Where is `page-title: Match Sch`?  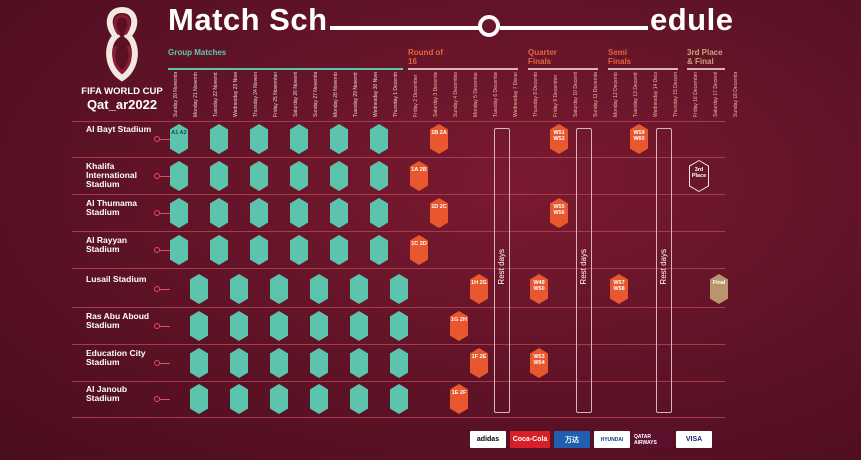 page-title: Match Sch is located at coordinates (248, 20).